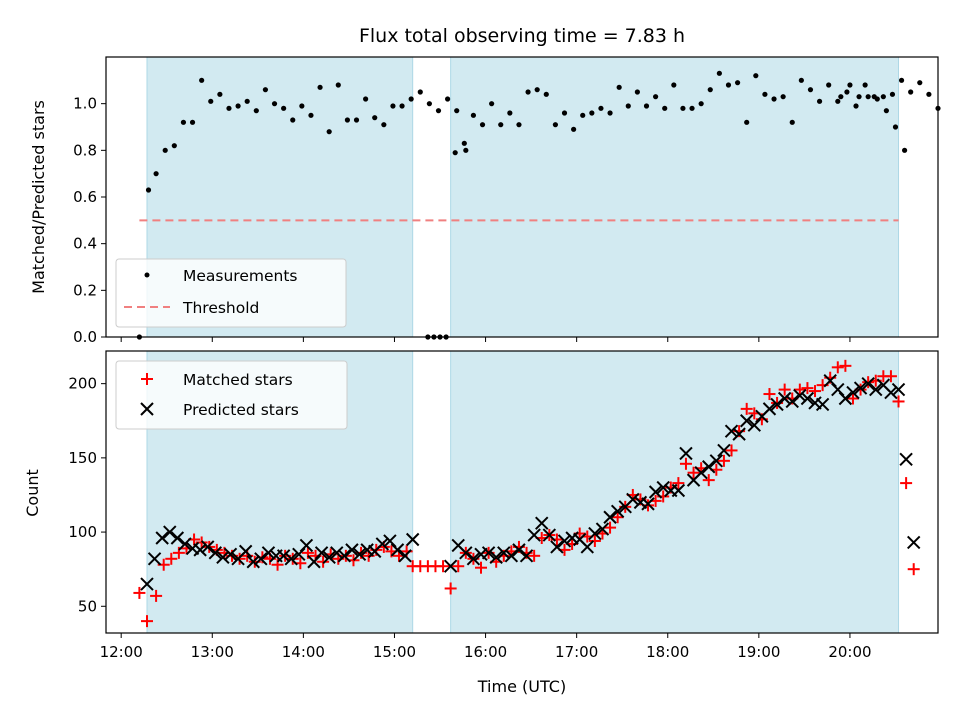  I want to click on top-legend-box, so click(231, 293).